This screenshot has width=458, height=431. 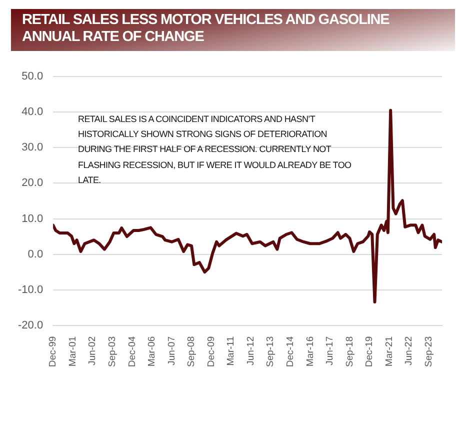 What do you see at coordinates (270, 352) in the screenshot?
I see `x-tick-label: Sep-13` at bounding box center [270, 352].